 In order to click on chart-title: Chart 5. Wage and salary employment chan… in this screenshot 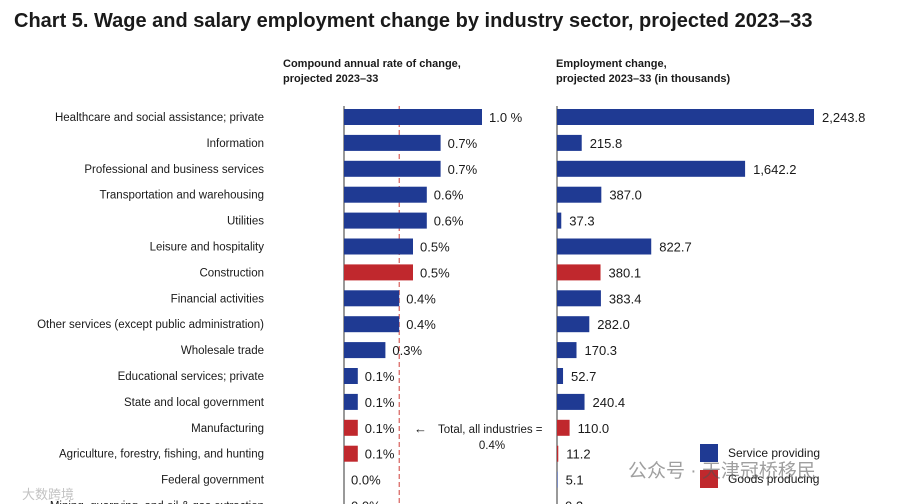, I will do `click(413, 21)`.